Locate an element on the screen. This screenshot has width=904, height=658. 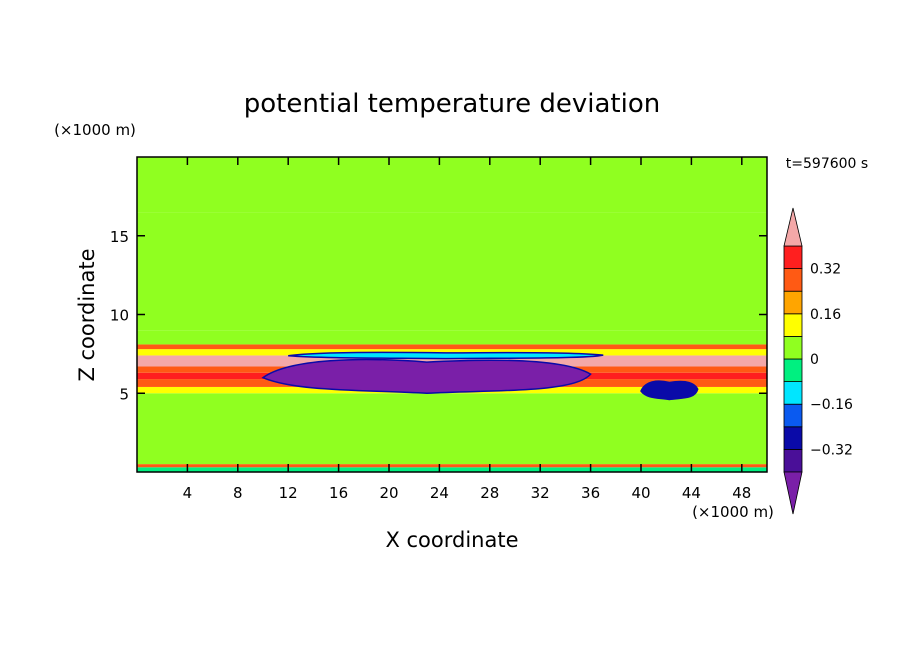
x-tick-label: 24 is located at coordinates (439, 493).